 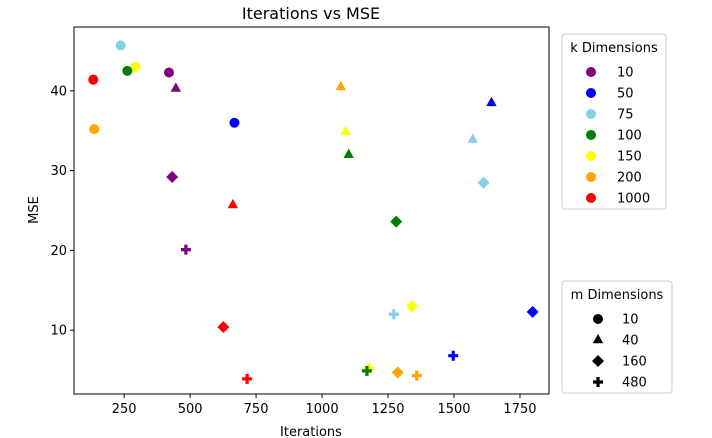 What do you see at coordinates (34, 210) in the screenshot?
I see `y-axis-title: MSE` at bounding box center [34, 210].